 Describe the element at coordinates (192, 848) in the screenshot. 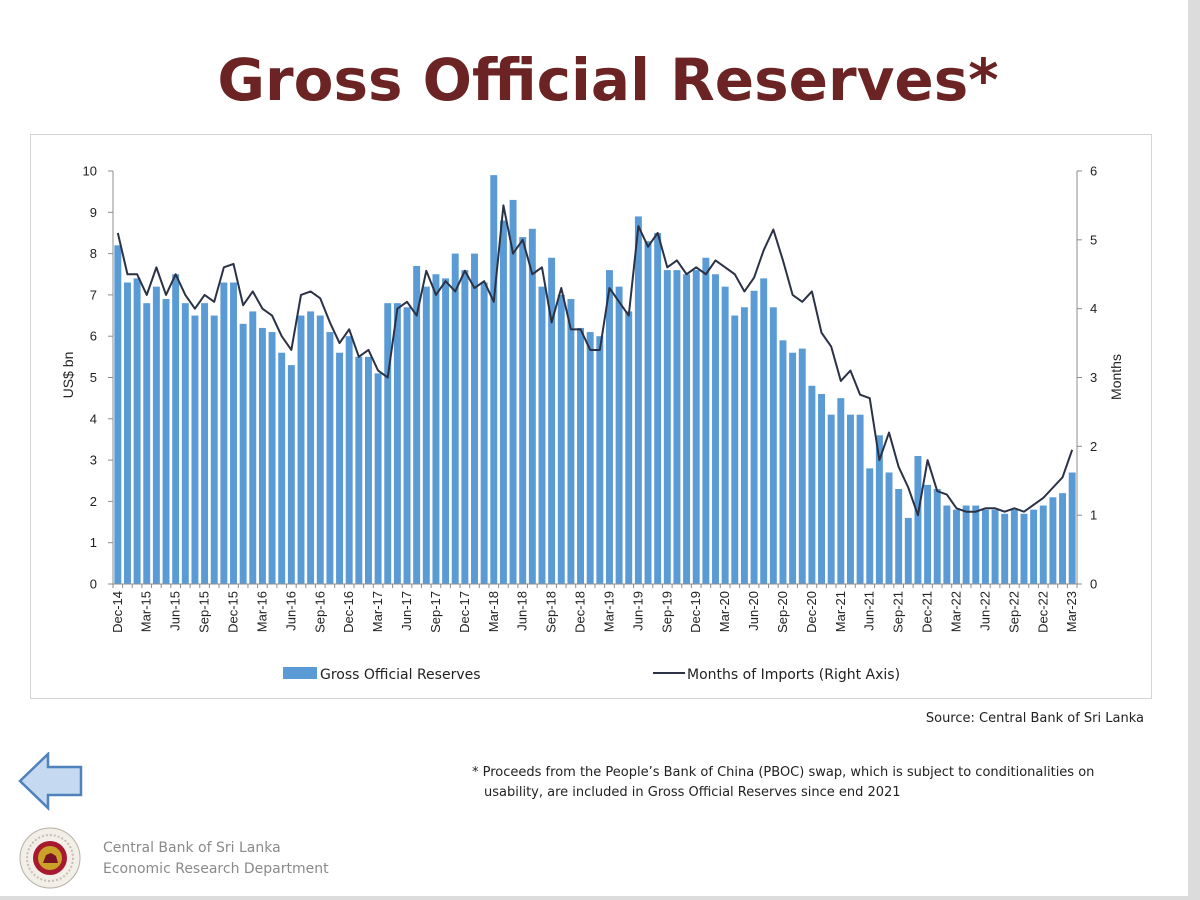

I see `org-line-1: Central Bank of Sri Lanka` at that location.